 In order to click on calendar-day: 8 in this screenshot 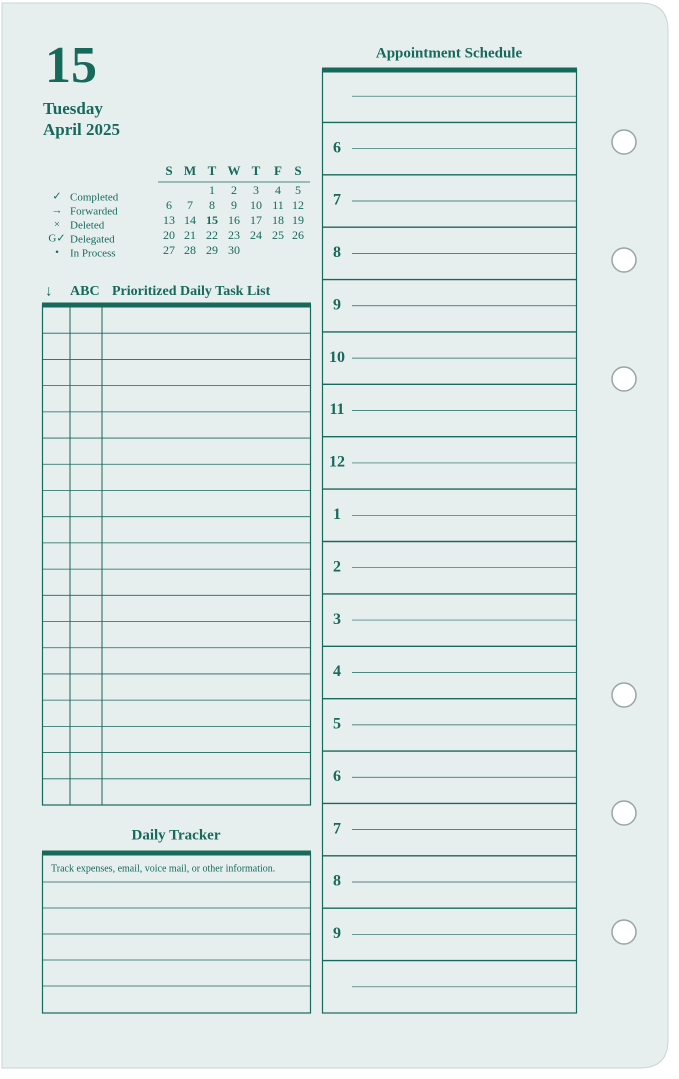, I will do `click(212, 205)`.